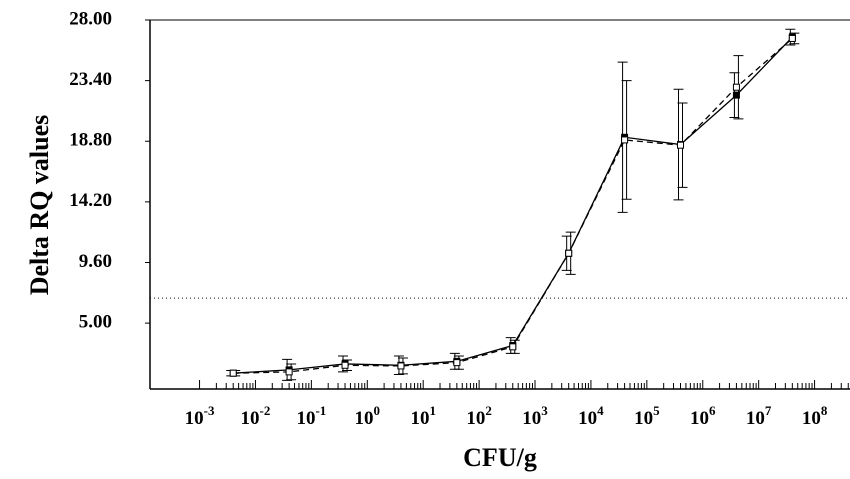  Describe the element at coordinates (815, 416) in the screenshot. I see `x-tick-label: 10⁸` at that location.